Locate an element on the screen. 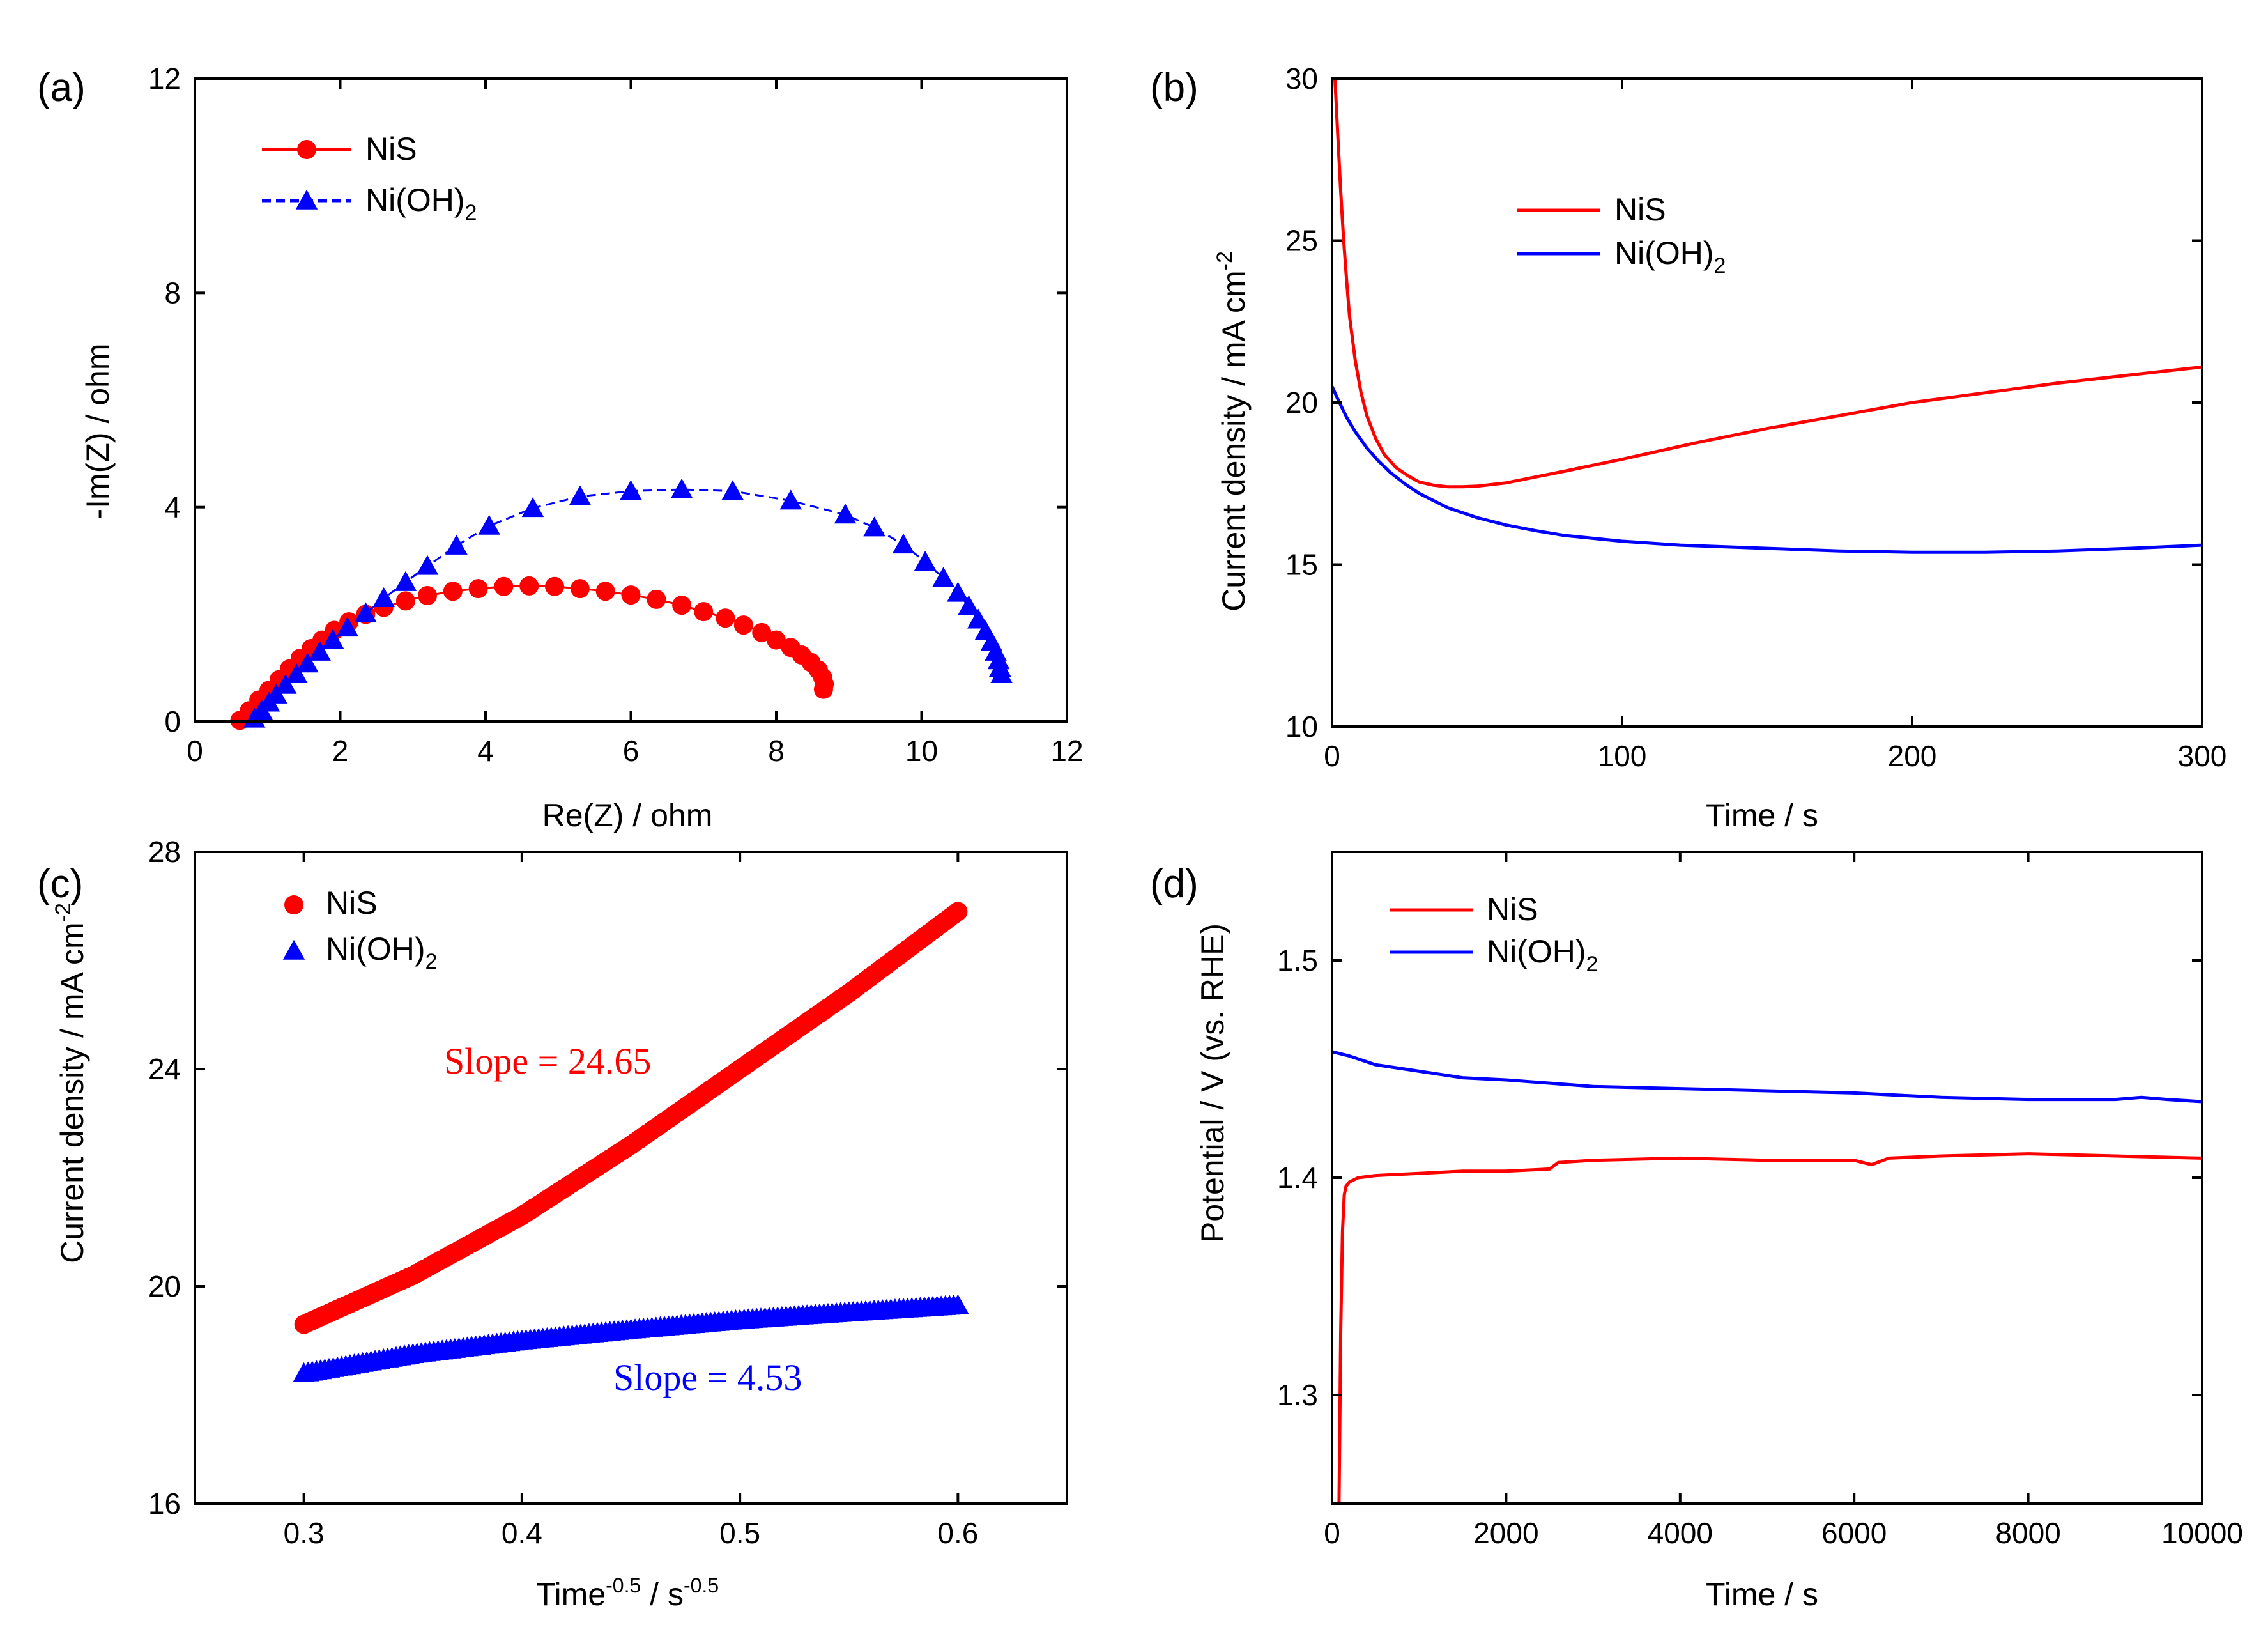 Image resolution: width=2268 pixels, height=1641 pixels. panel-a-y-axis-title: -Im(Z) / ohm is located at coordinates (98, 432).